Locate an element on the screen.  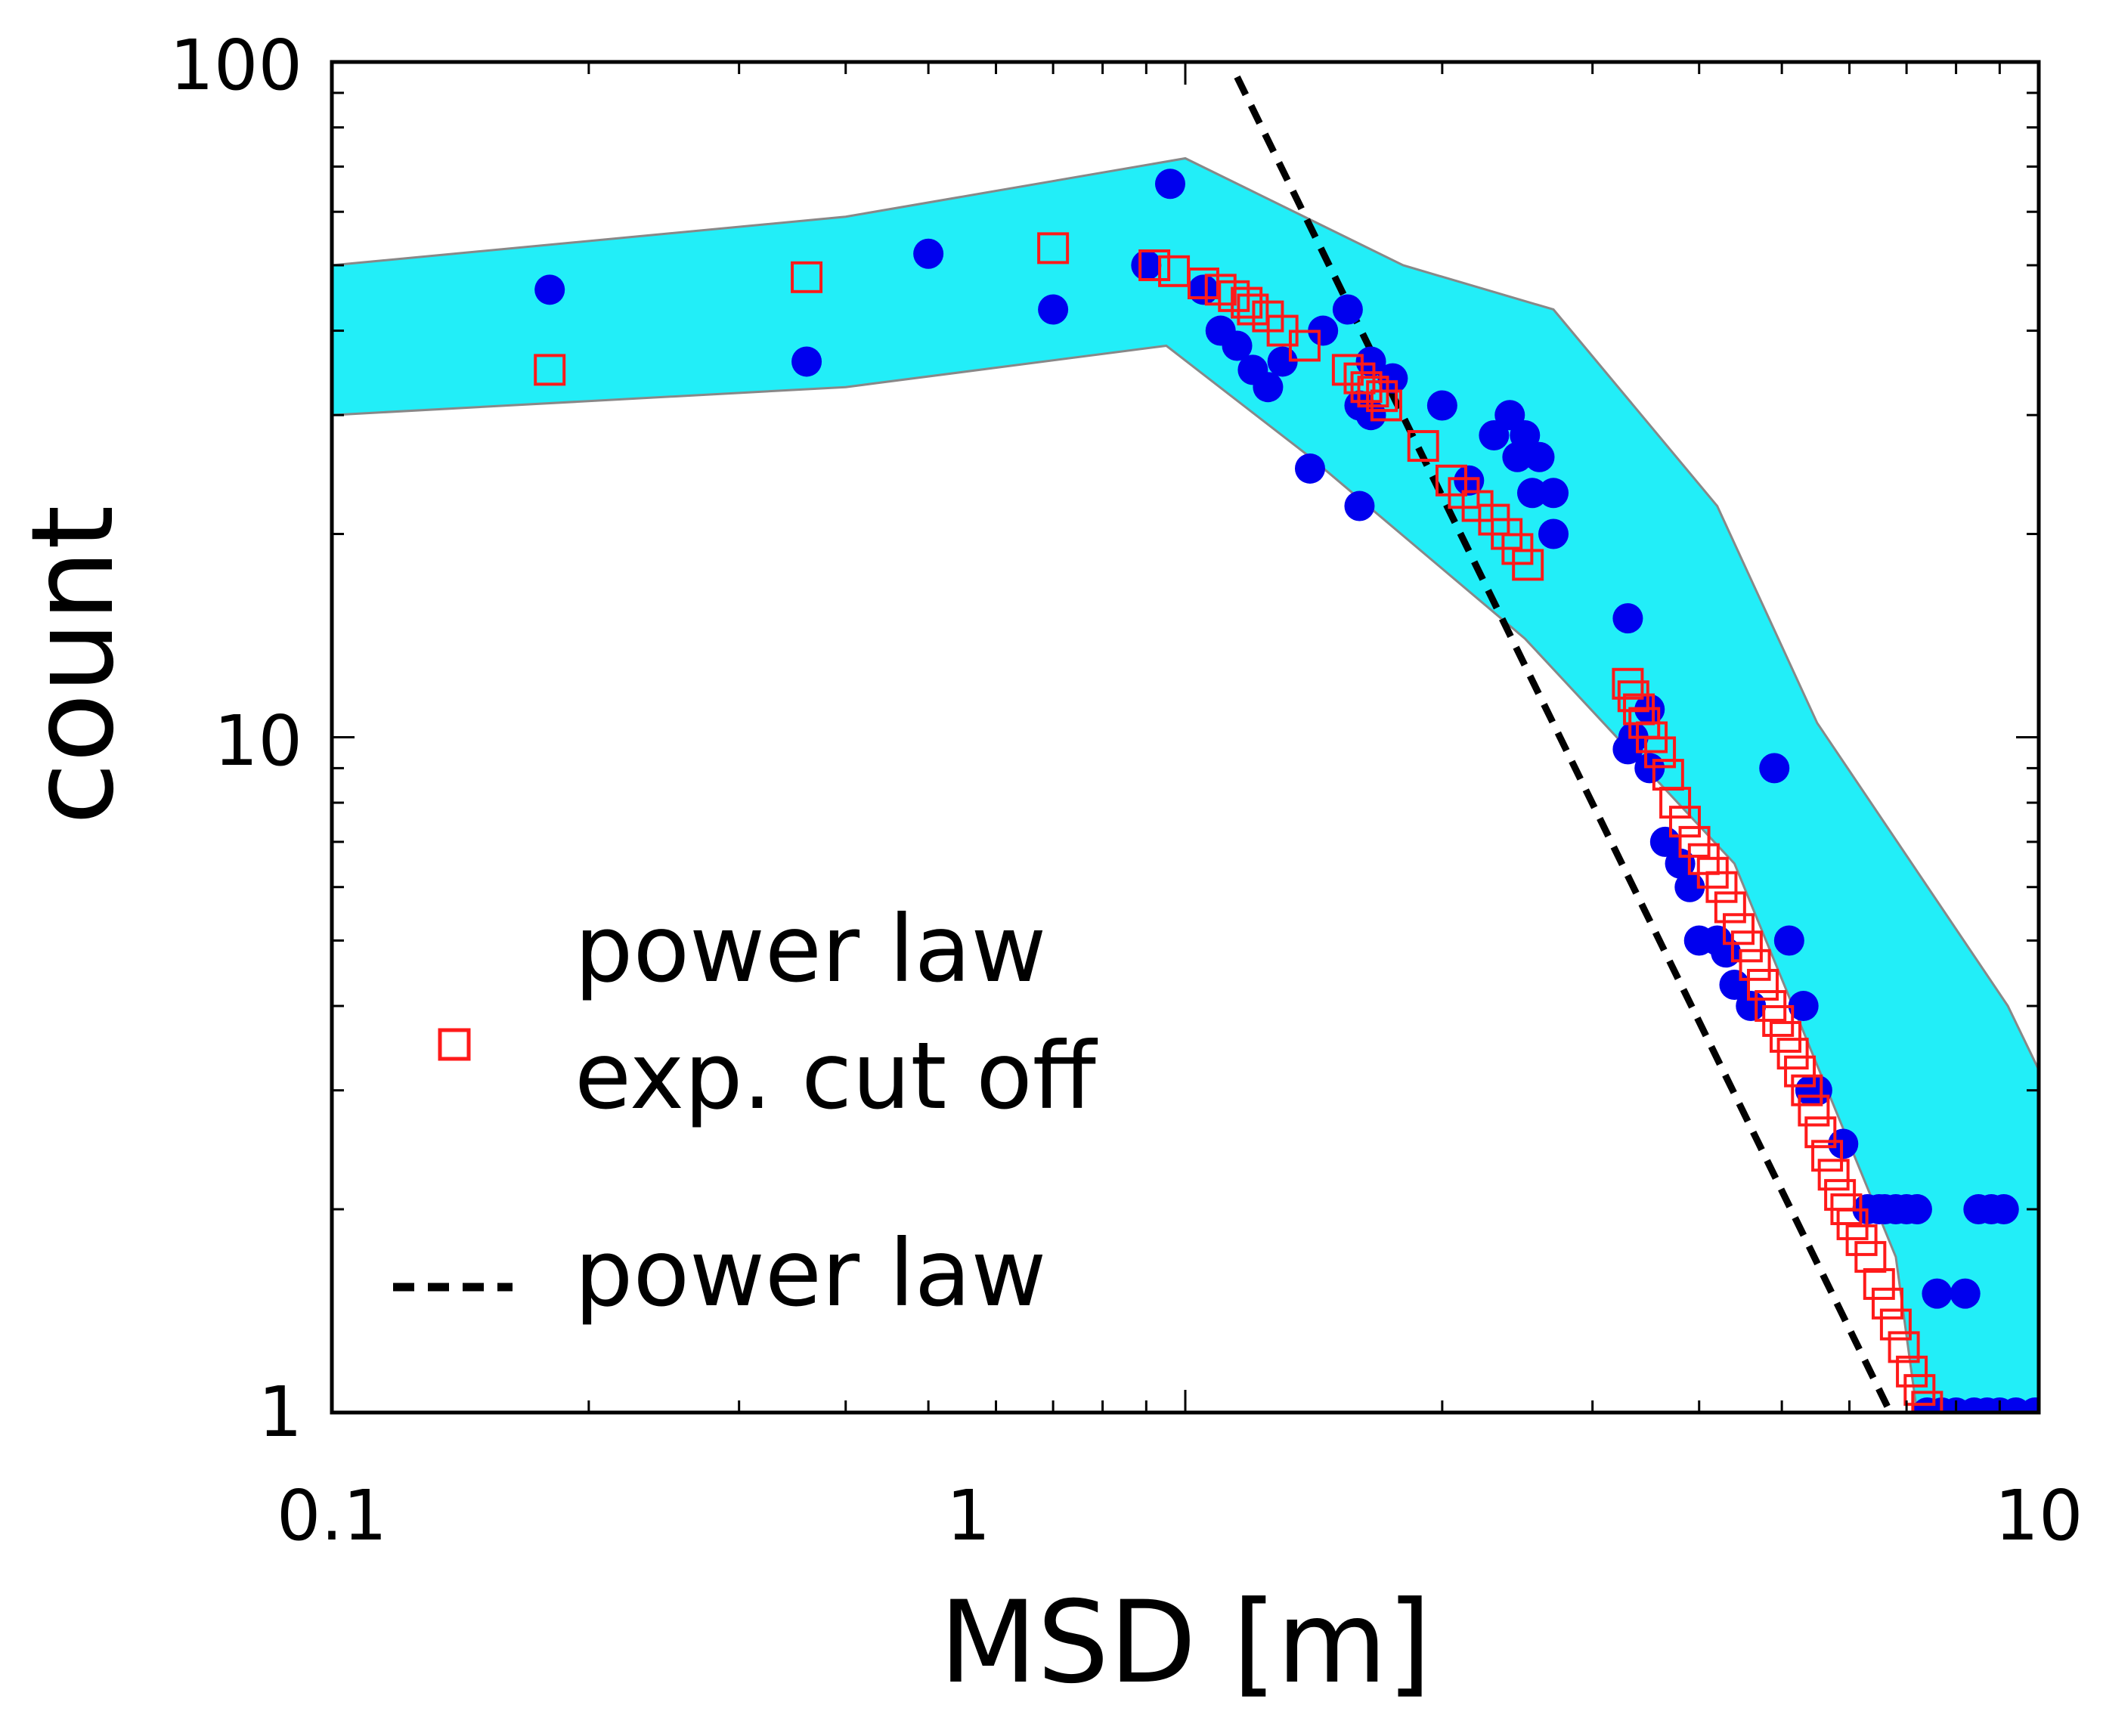
y-tick-label-1: 1 is located at coordinates (280, 1412).